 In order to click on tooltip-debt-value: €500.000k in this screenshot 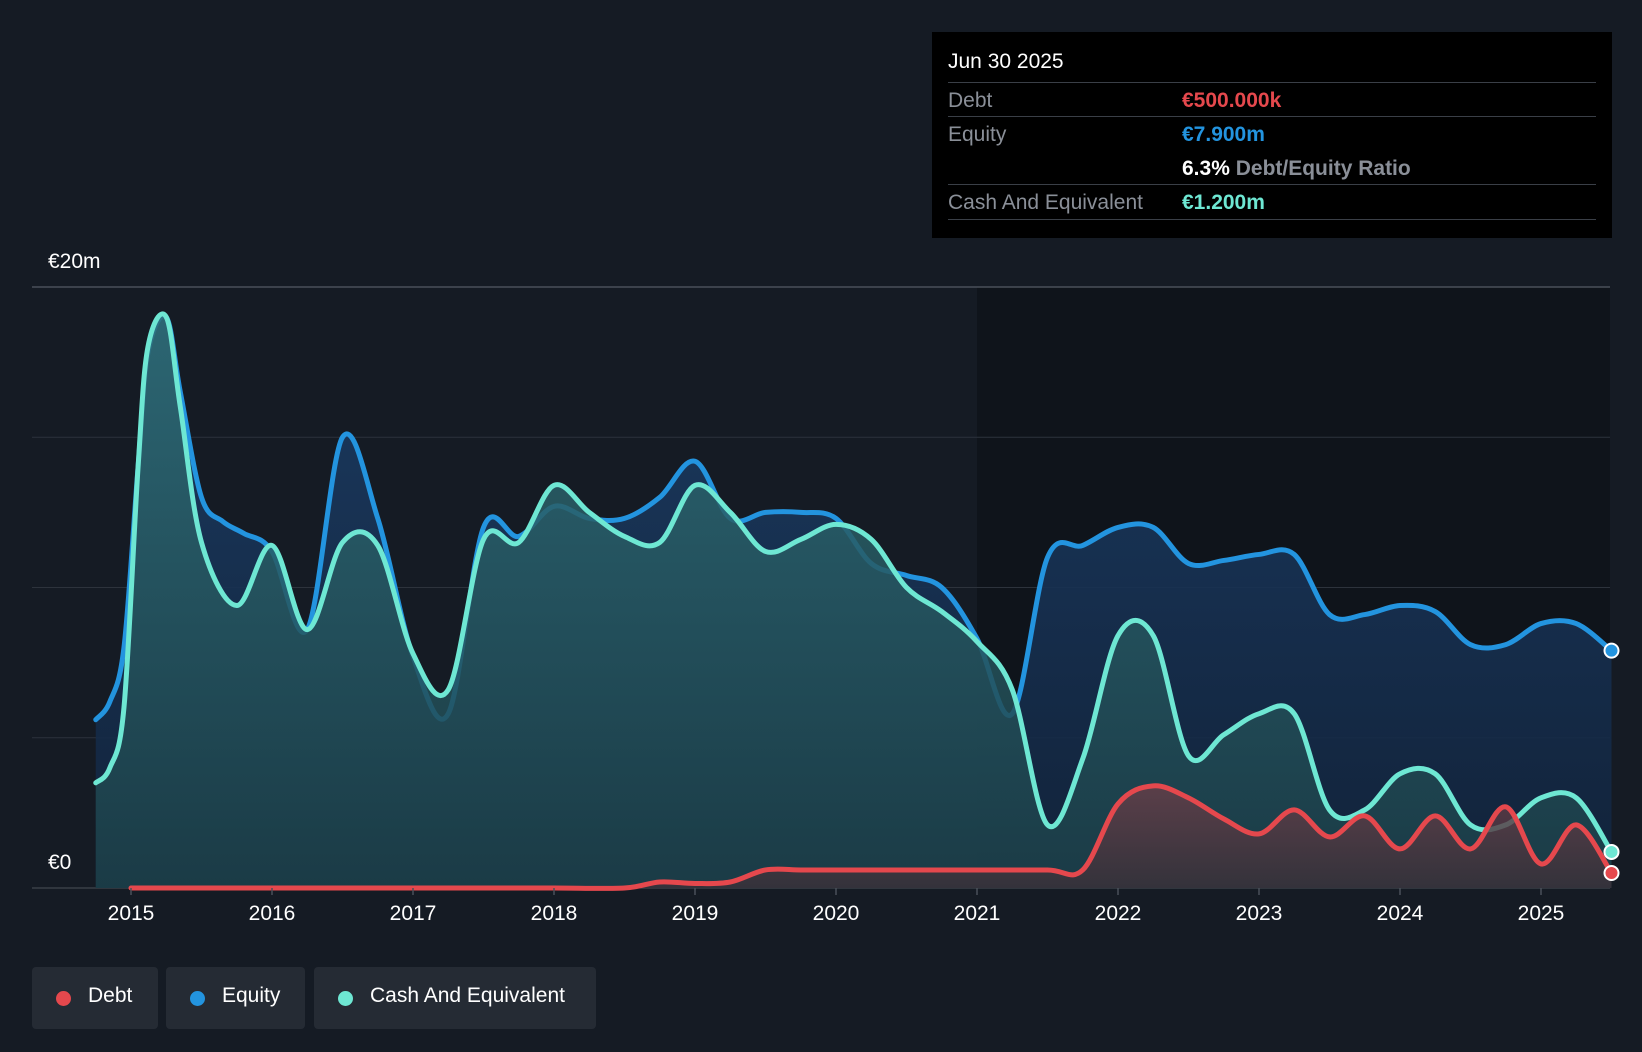, I will do `click(1232, 100)`.